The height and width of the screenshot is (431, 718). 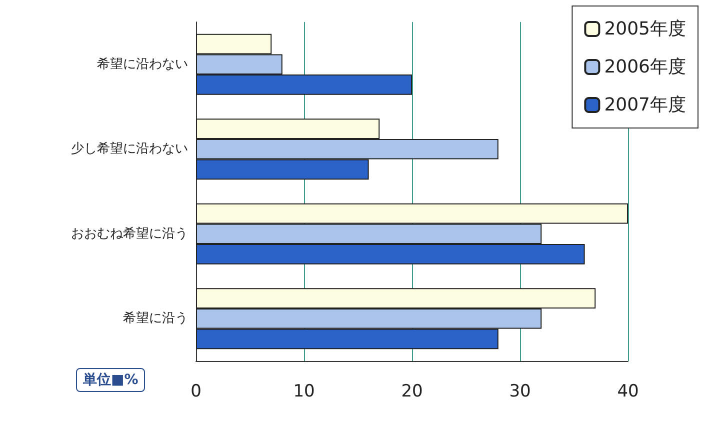 What do you see at coordinates (412, 392) in the screenshot?
I see `x-tick-label: 20` at bounding box center [412, 392].